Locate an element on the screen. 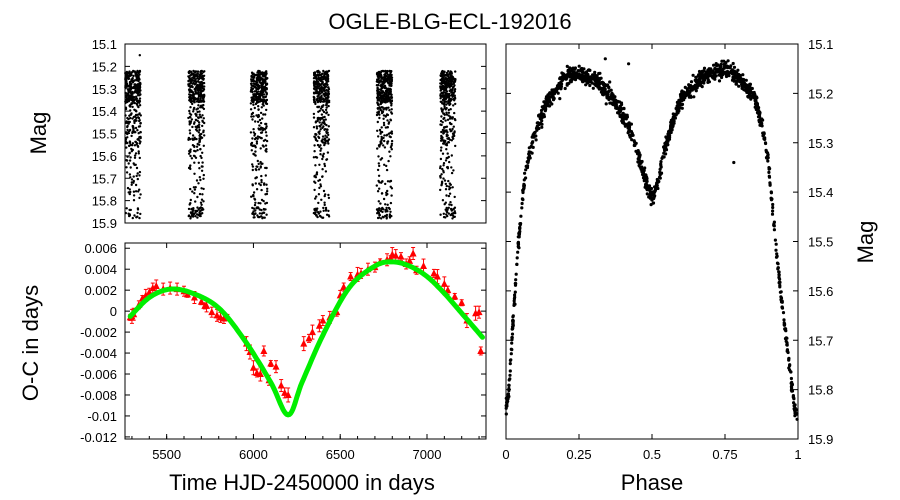 This screenshot has width=900, height=500. oc-ytick-label: -0.004 is located at coordinates (98, 353).